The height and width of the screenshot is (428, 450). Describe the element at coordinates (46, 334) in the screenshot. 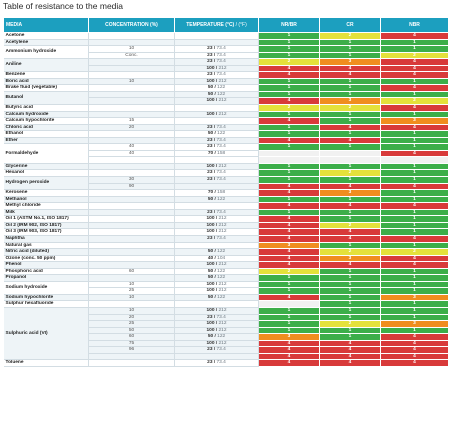

I see `media-name: Sulphuric acid (VI)` at that location.